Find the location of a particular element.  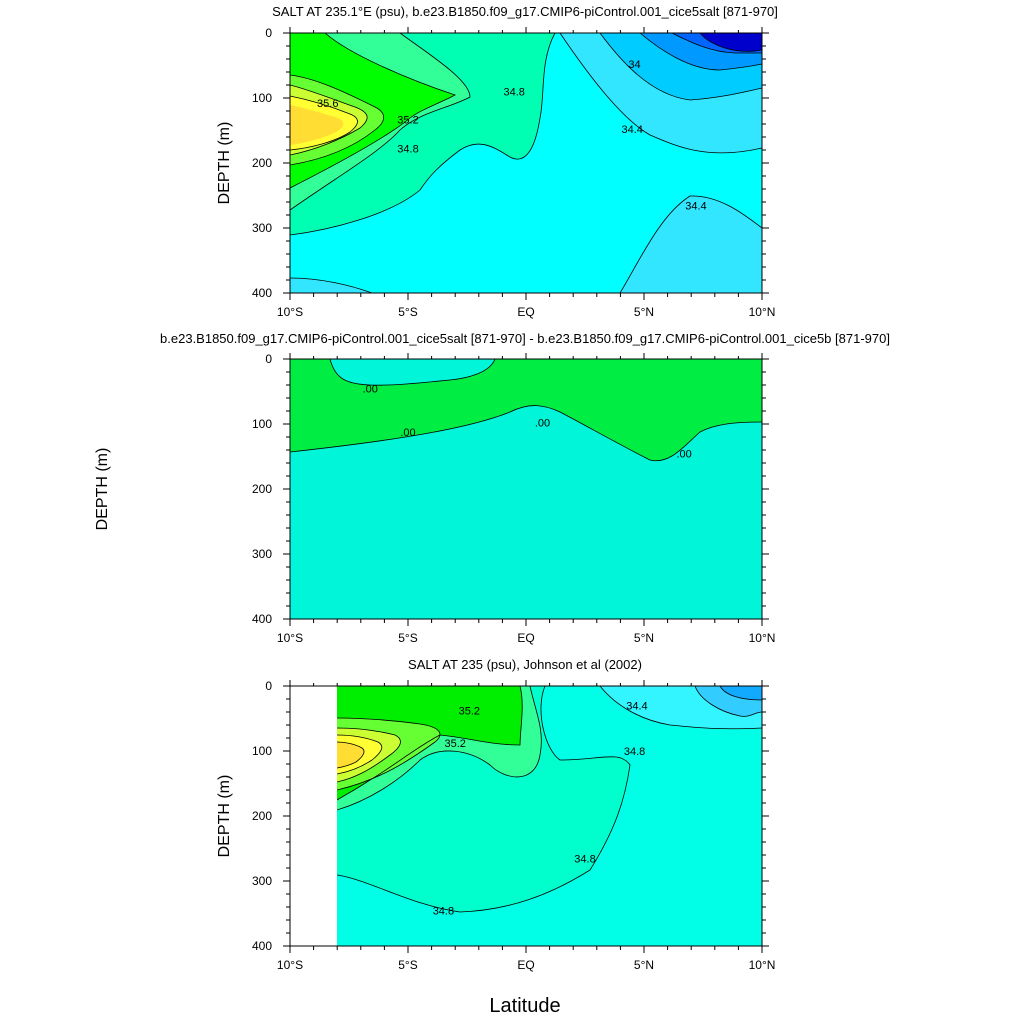

panel2-positive-band is located at coordinates (526, 410).